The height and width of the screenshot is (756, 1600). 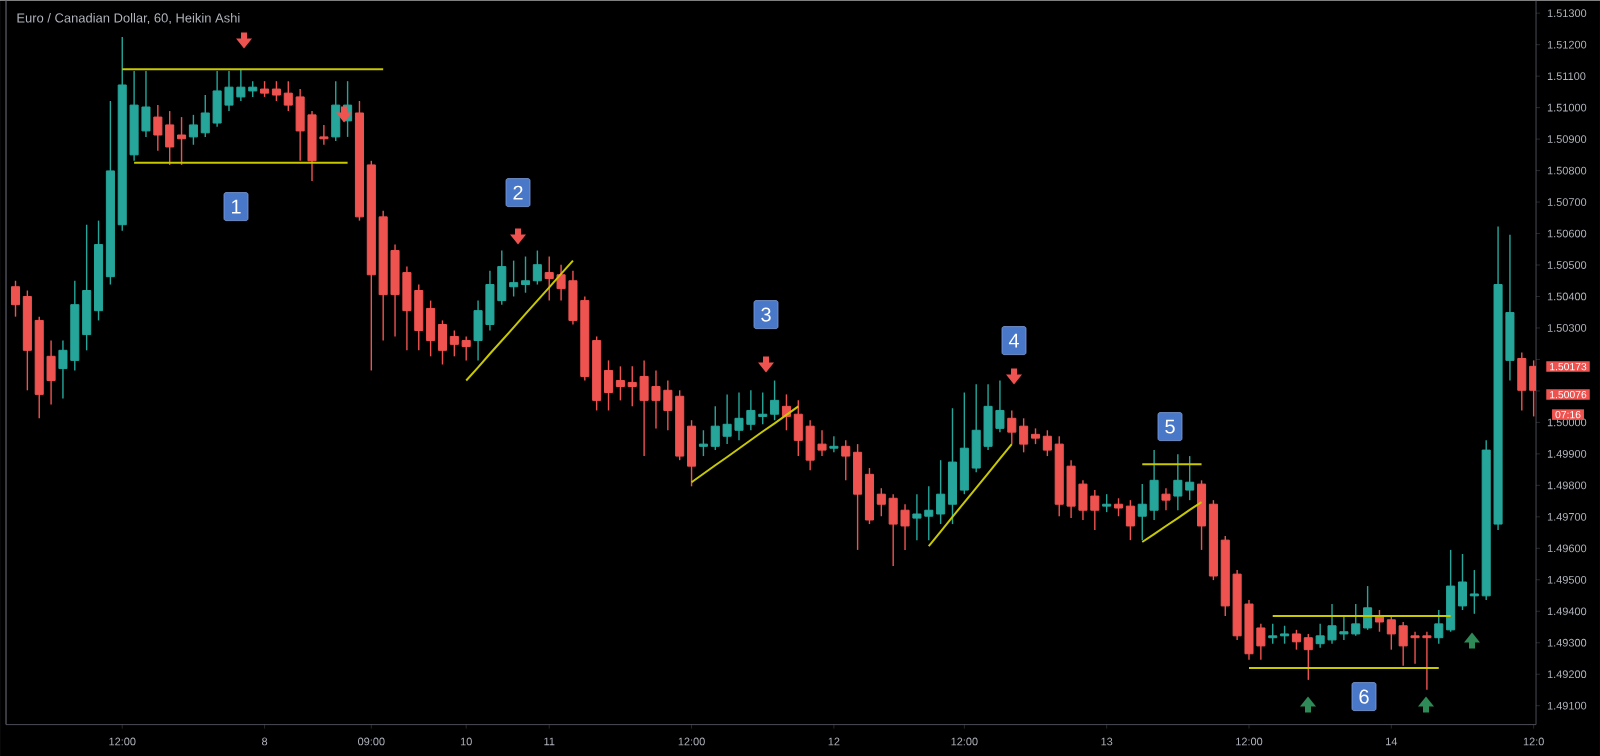 What do you see at coordinates (1364, 696) in the screenshot?
I see `annotation: 6` at bounding box center [1364, 696].